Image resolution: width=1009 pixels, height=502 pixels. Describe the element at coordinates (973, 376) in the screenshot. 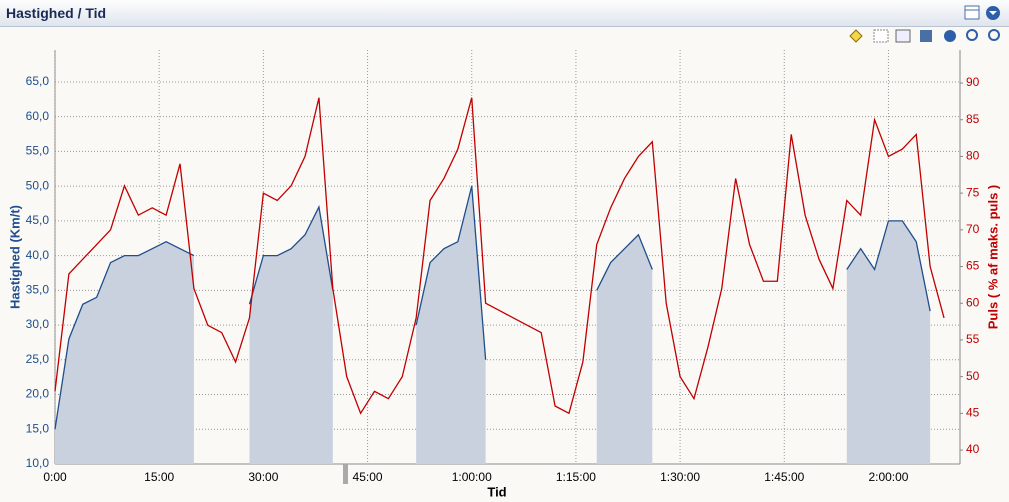

I see `y2-tick-label: 50` at that location.